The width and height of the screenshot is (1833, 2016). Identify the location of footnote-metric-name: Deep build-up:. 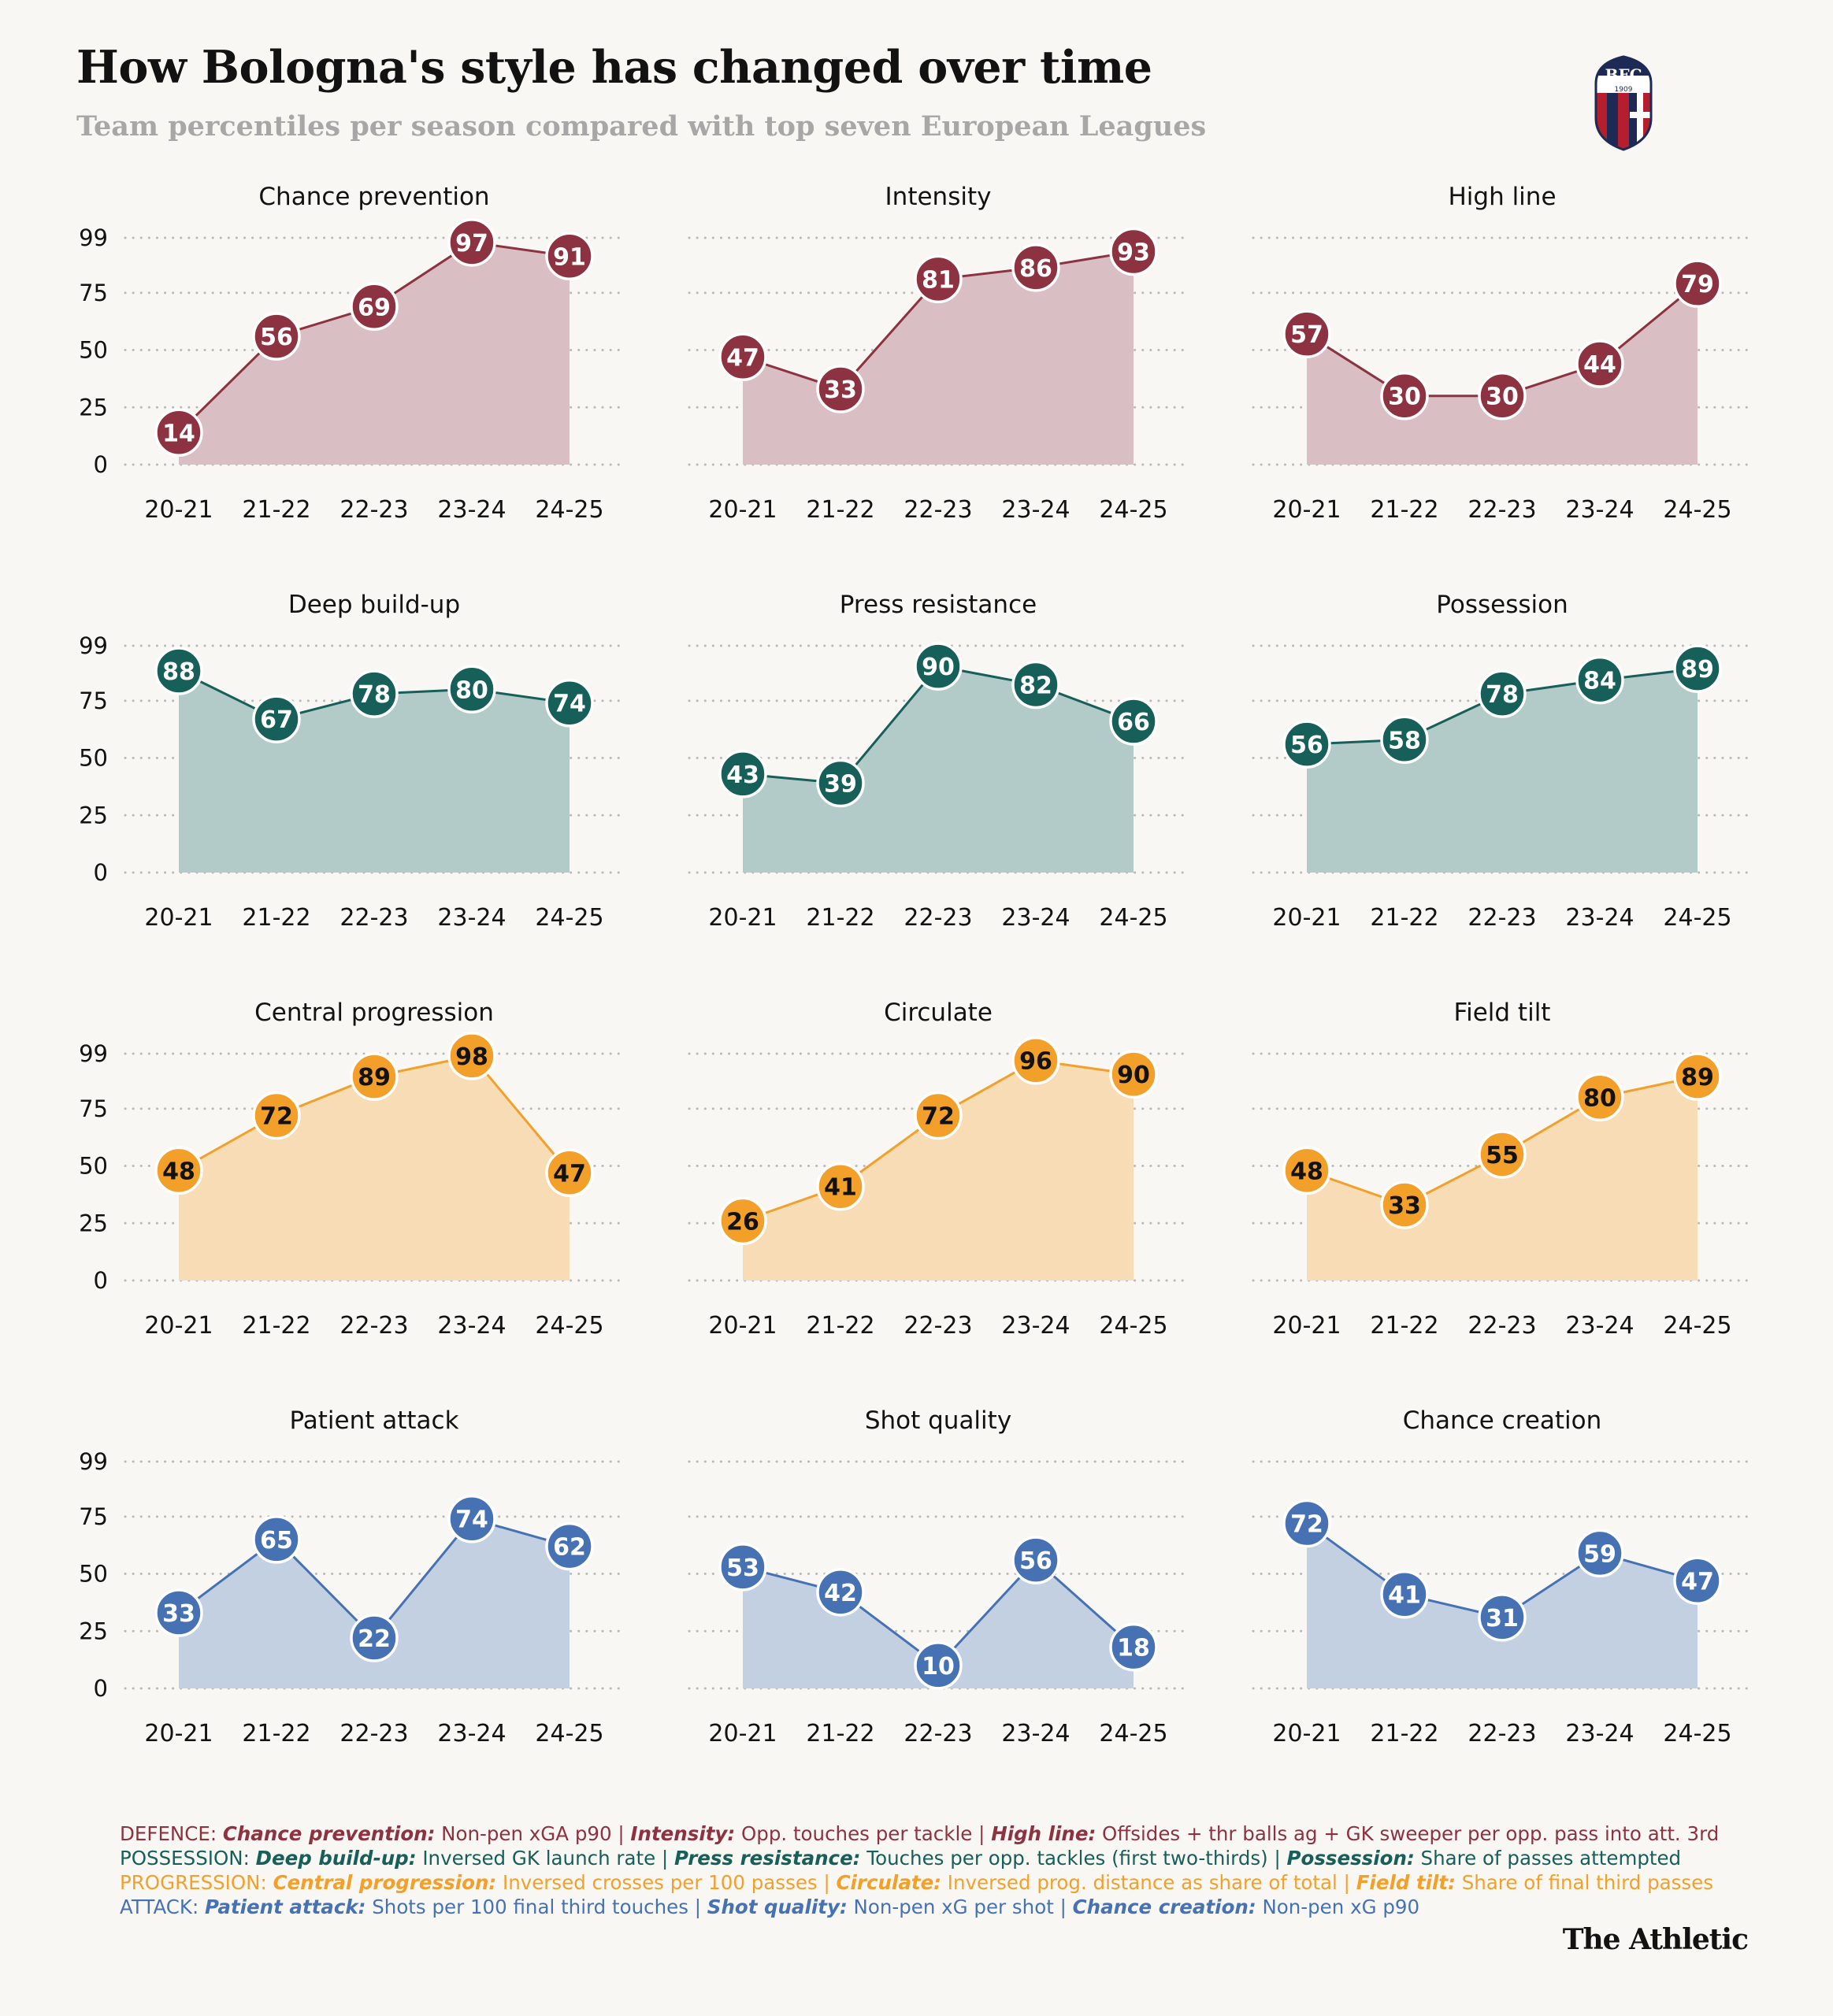
(336, 1858).